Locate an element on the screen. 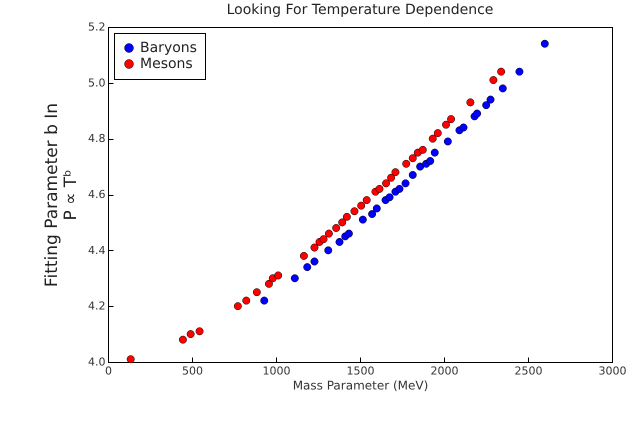 This screenshot has width=634, height=421. y-tick-label: 4.0 is located at coordinates (97, 362).